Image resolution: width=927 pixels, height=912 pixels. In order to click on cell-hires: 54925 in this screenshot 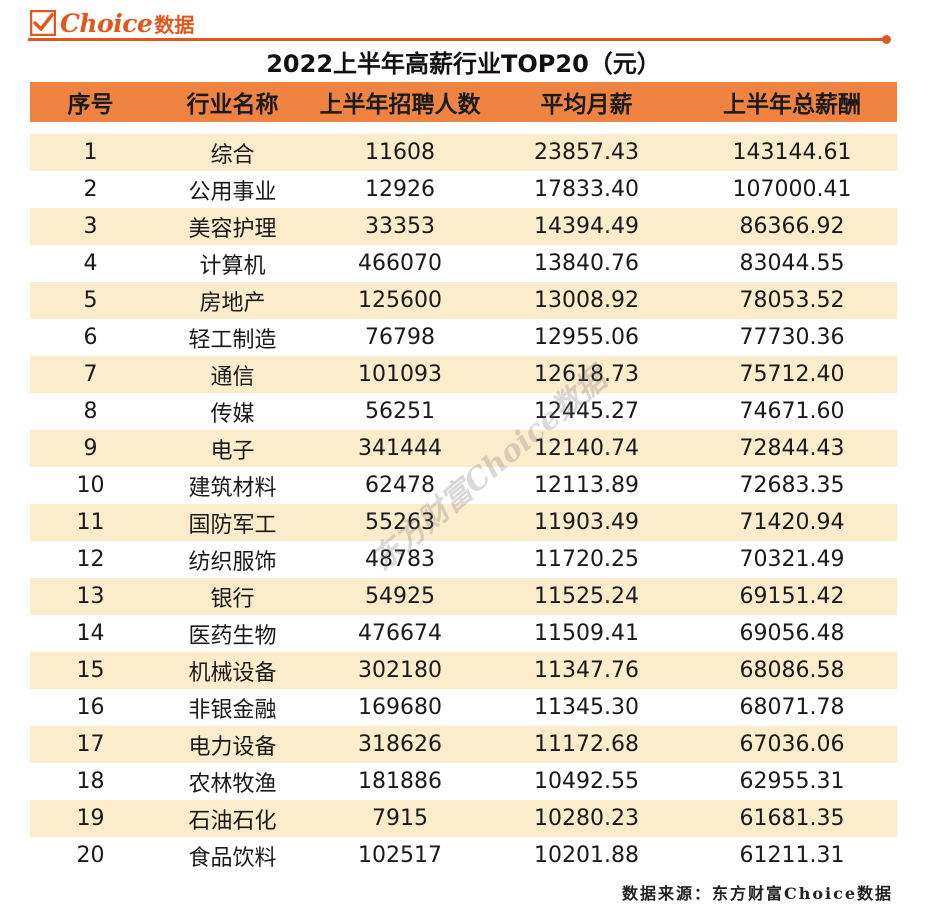, I will do `click(400, 596)`.